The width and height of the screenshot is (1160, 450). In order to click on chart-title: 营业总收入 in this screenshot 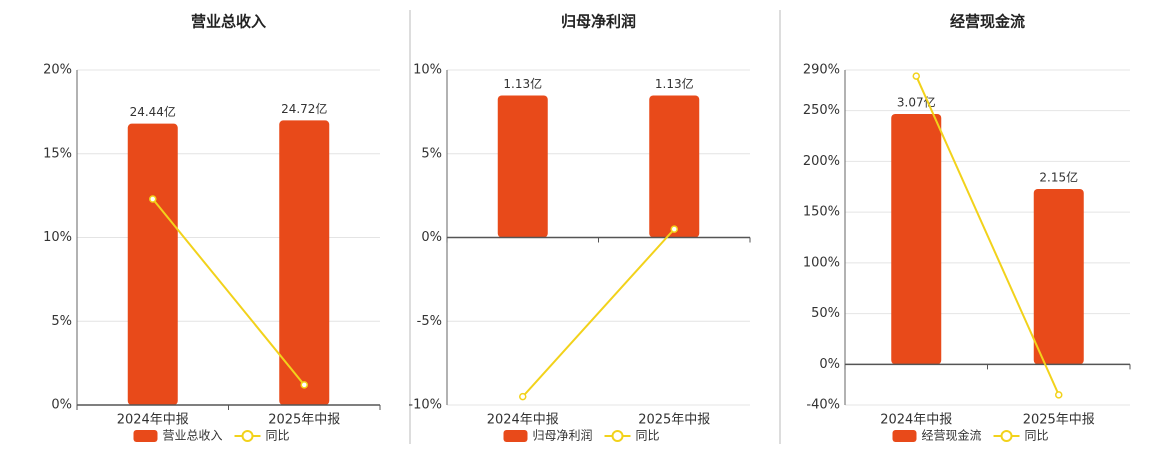, I will do `click(228, 22)`.